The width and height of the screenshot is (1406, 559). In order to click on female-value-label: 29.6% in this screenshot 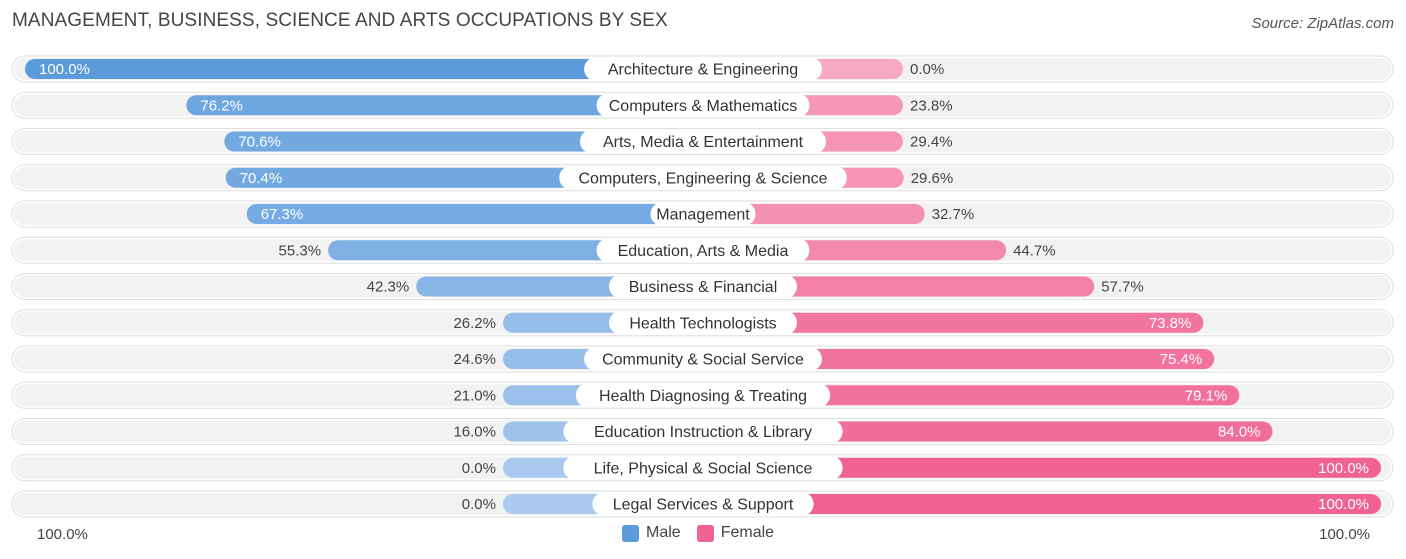, I will do `click(932, 178)`.